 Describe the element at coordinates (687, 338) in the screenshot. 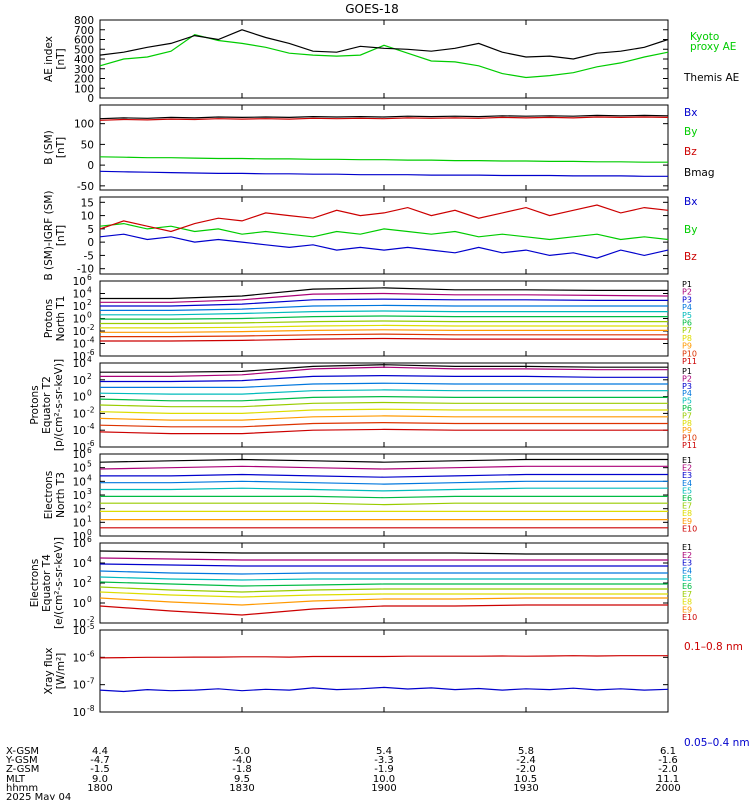

I see `legend-label: P8` at that location.